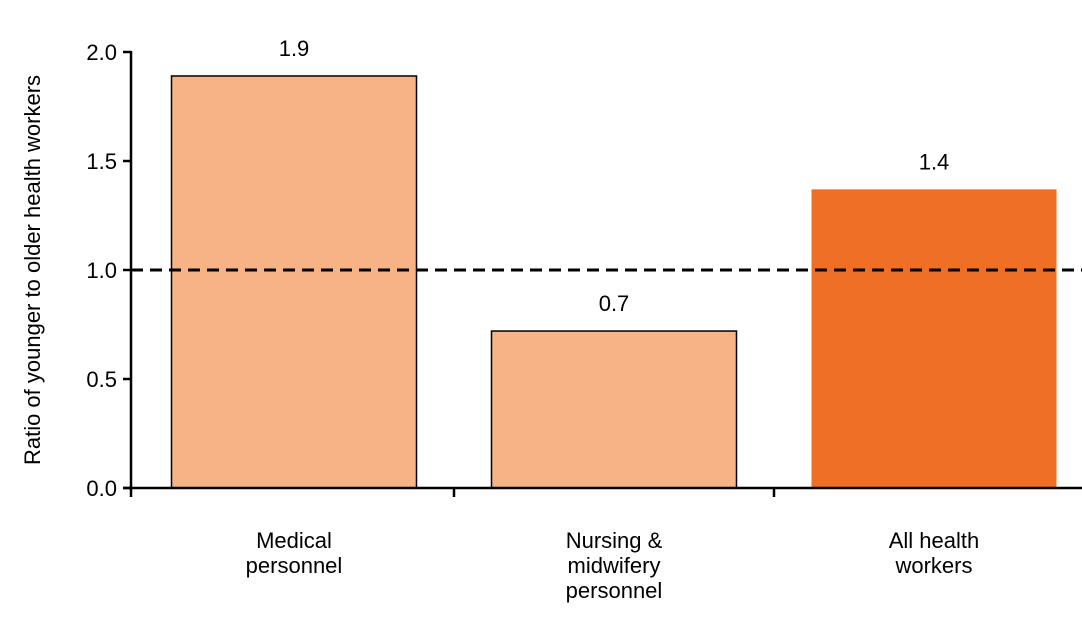 This screenshot has width=1082, height=619. Describe the element at coordinates (934, 161) in the screenshot. I see `data-label-2: 1.4` at that location.